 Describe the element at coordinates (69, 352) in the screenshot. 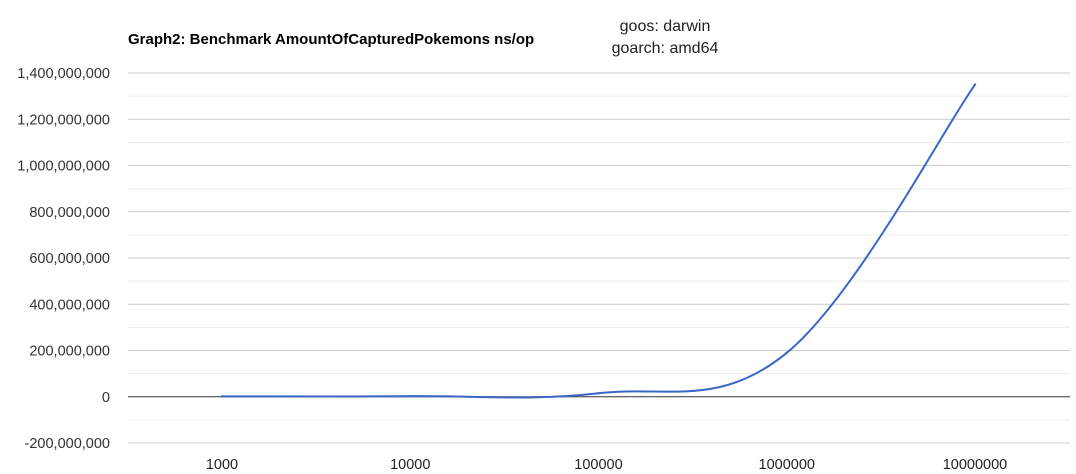

I see `y-tick-label: 200,000,000` at that location.